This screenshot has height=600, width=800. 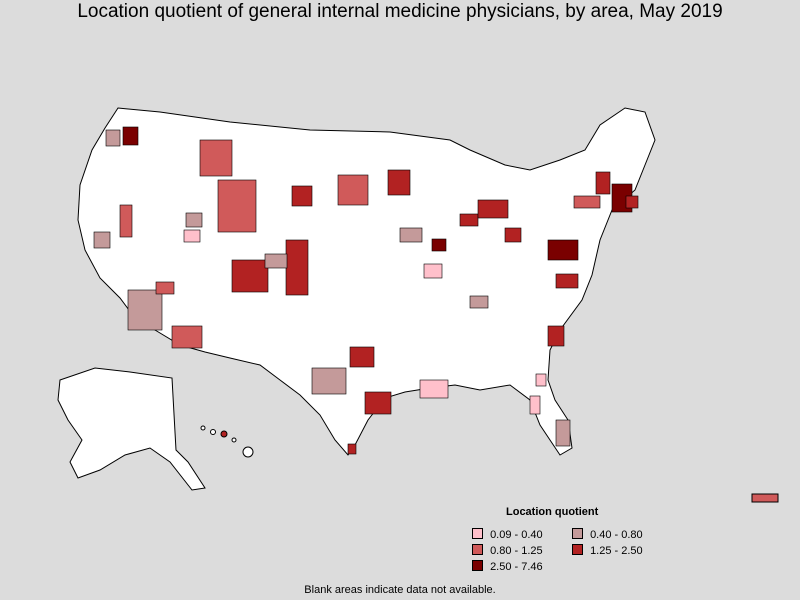 I want to click on legend-label-1: 0.09 - 0.40, so click(x=516, y=535).